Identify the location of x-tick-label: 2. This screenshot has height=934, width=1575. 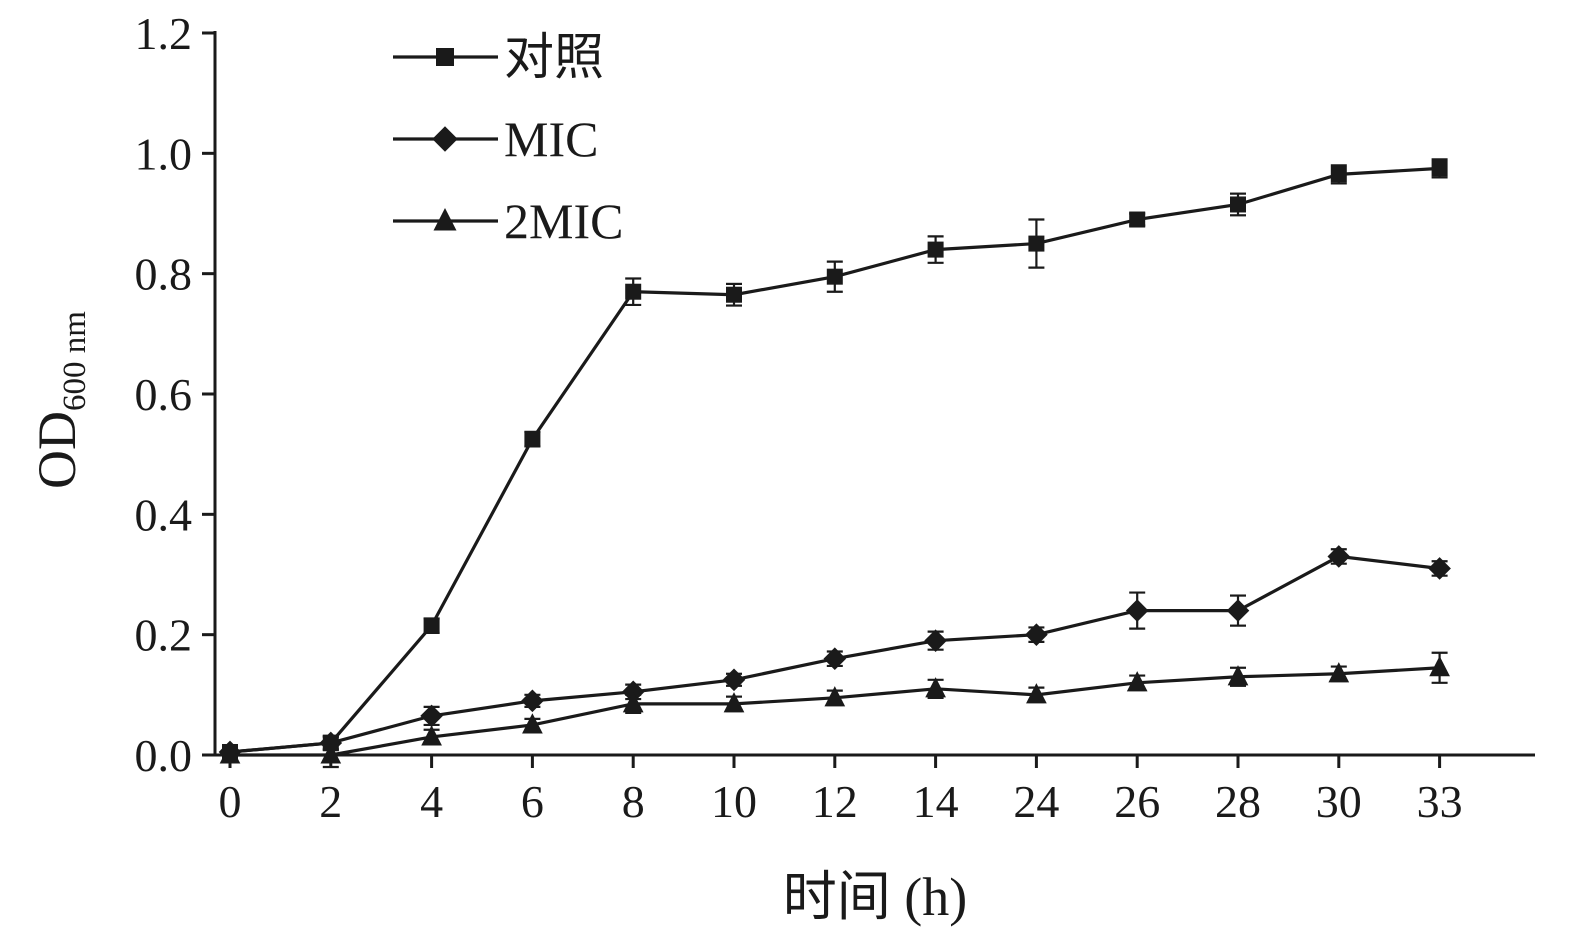
(330, 801).